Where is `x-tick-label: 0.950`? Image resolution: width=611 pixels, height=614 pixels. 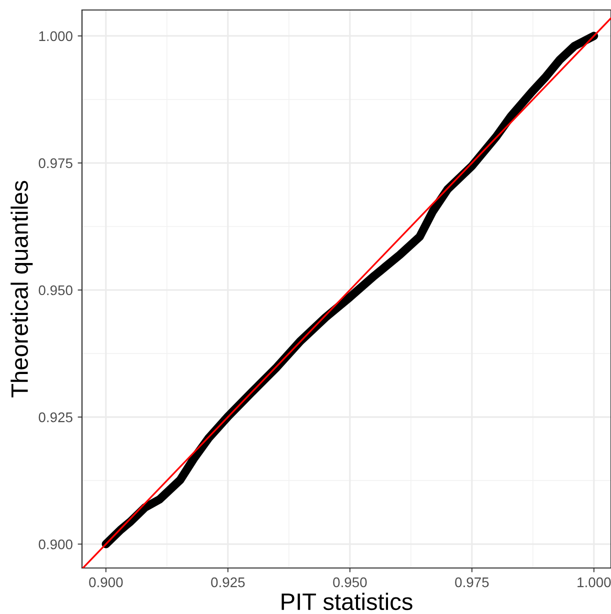
x-tick-label: 0.950 is located at coordinates (350, 582).